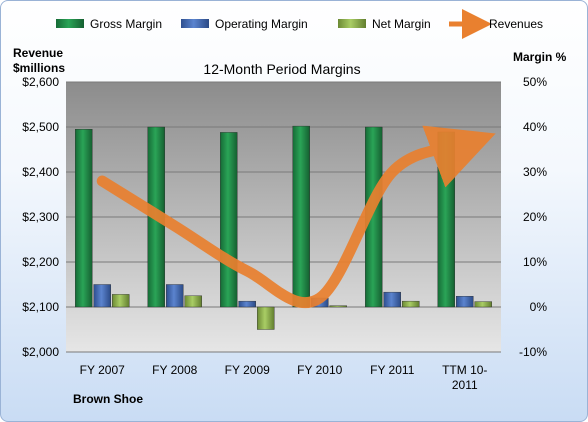 The height and width of the screenshot is (422, 588). Describe the element at coordinates (539, 307) in the screenshot. I see `right-tick-label: 0%` at that location.